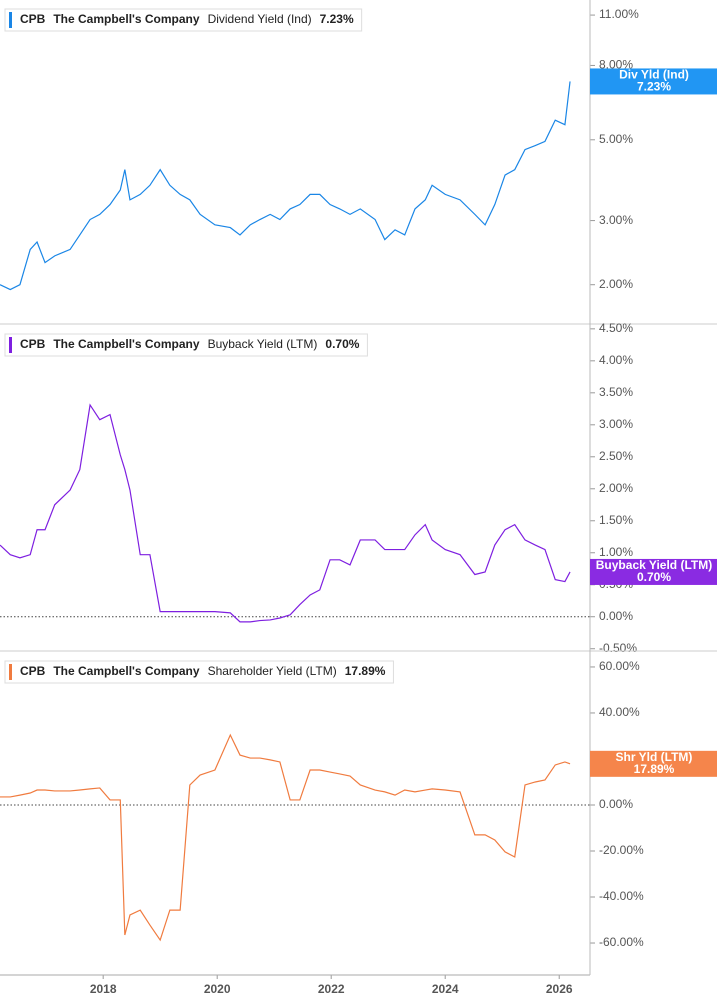  What do you see at coordinates (654, 565) in the screenshot?
I see `tag-name: Buyback Yield (LTM)` at bounding box center [654, 565].